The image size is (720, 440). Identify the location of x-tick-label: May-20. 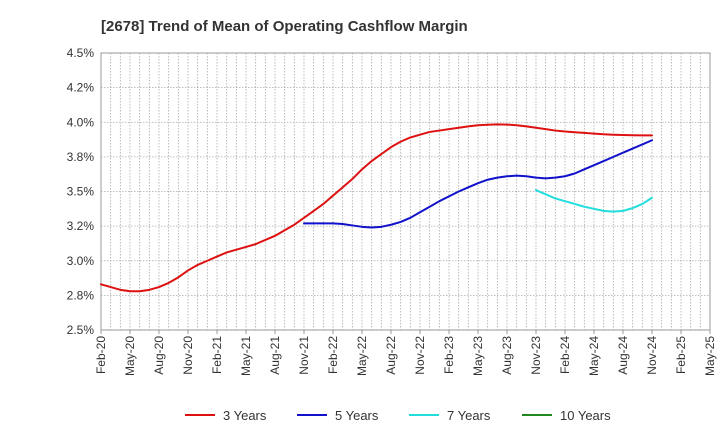
(130, 356).